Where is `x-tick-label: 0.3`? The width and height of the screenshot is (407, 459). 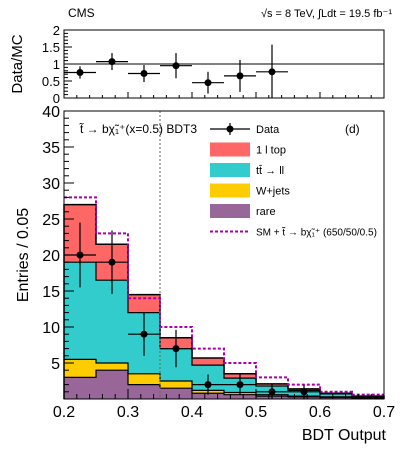 x-tick-label: 0.3 is located at coordinates (128, 412).